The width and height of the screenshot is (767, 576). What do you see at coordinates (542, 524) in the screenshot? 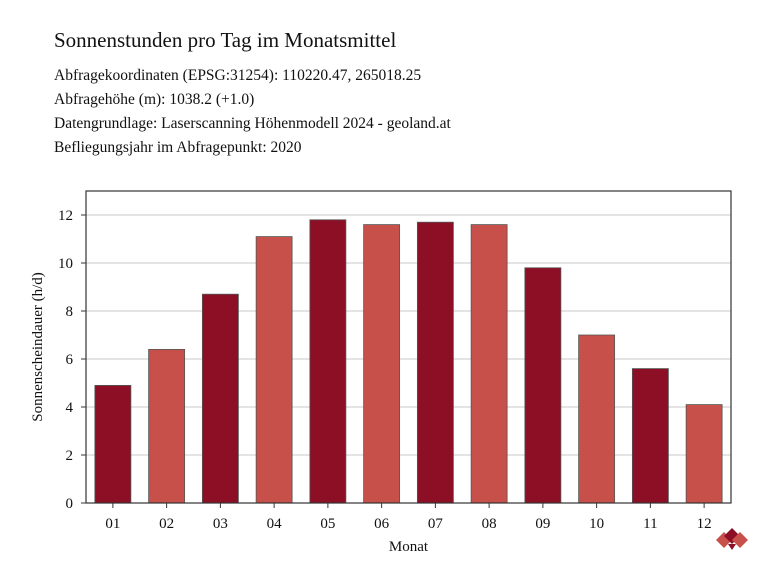
I see `x-tick-label-09: 09` at bounding box center [542, 524].